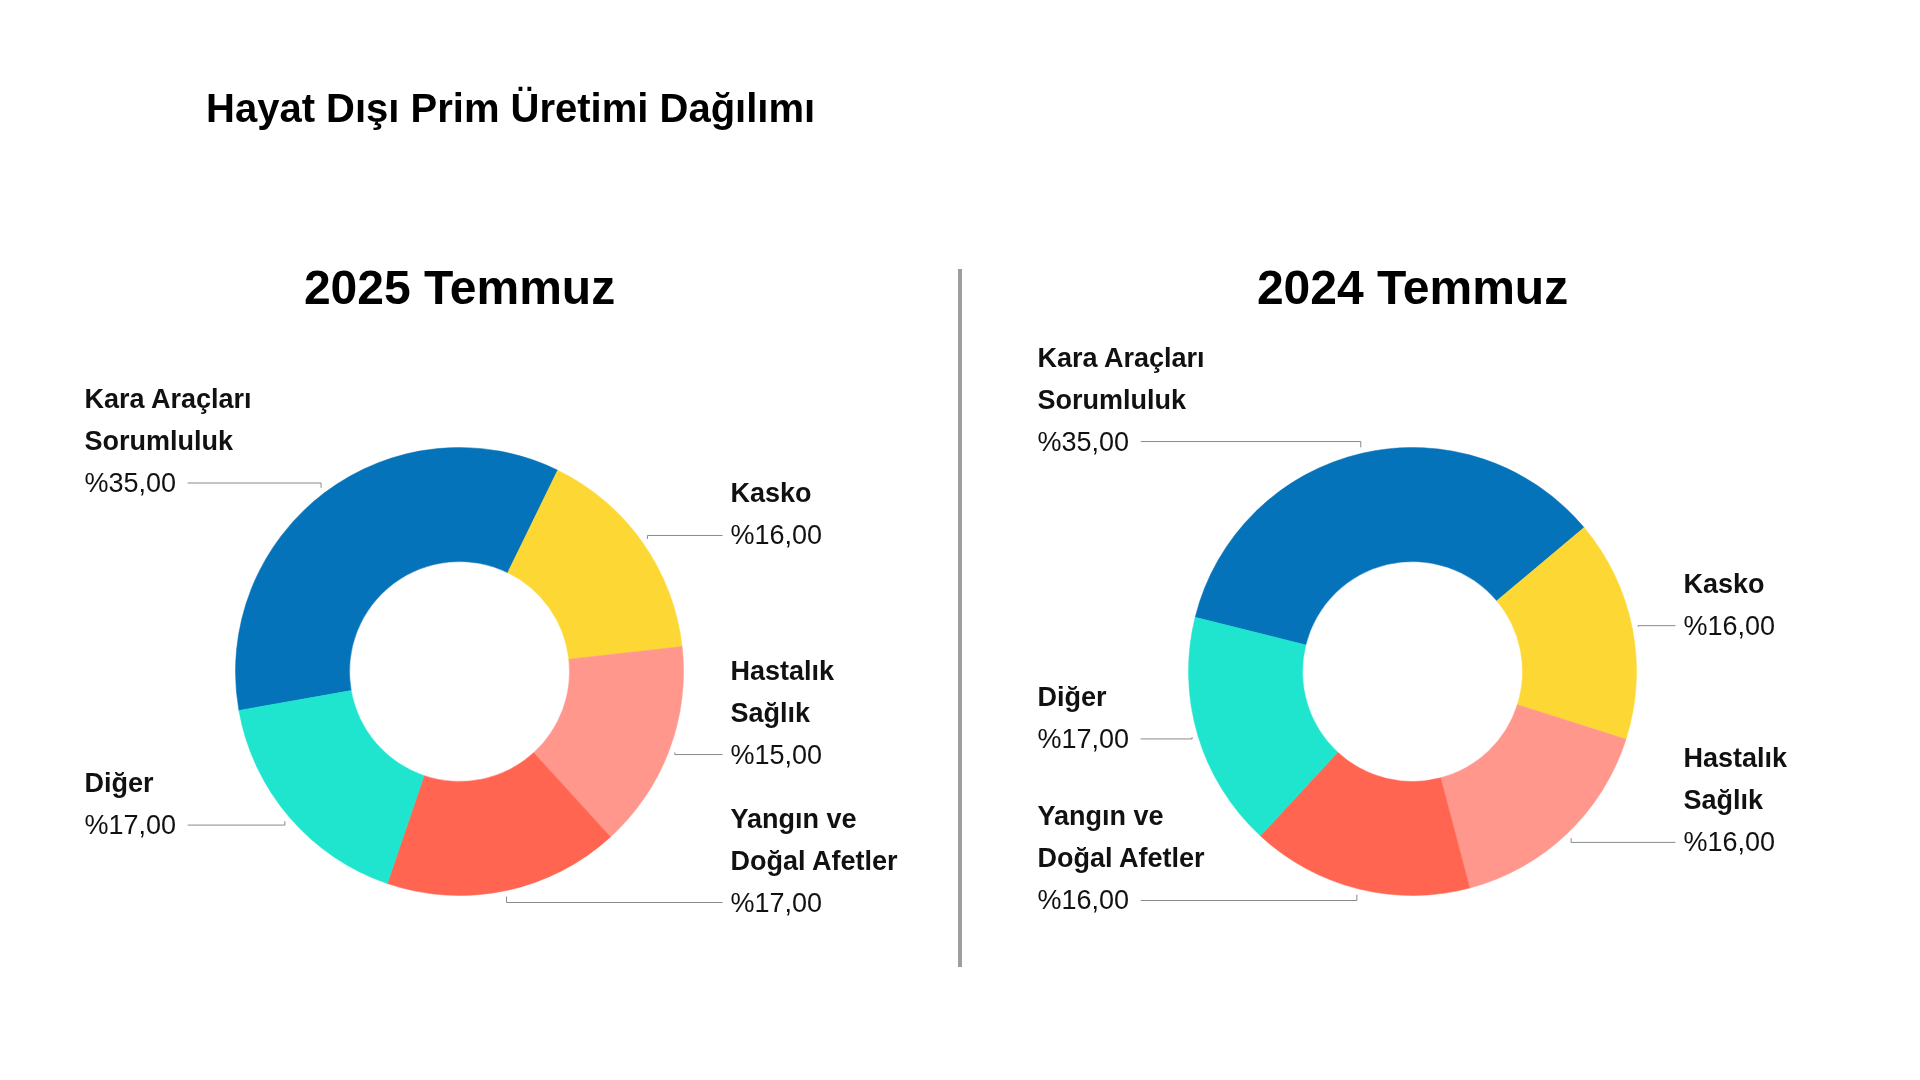 Image resolution: width=1920 pixels, height=1080 pixels. Describe the element at coordinates (459, 287) in the screenshot. I see `chart-title: 2025 Temmuz` at that location.